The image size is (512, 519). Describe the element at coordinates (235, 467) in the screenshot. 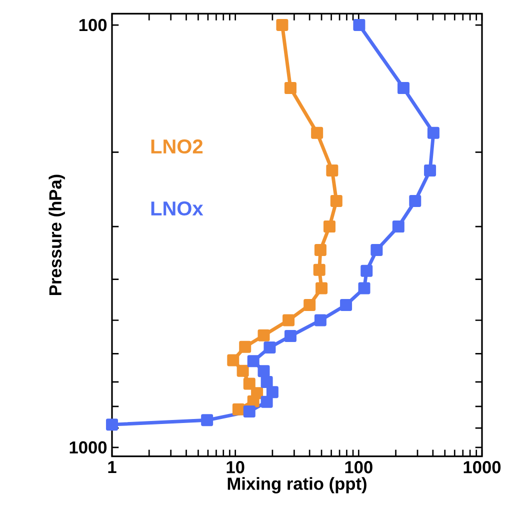

I see `x-tick-label: 10` at that location.